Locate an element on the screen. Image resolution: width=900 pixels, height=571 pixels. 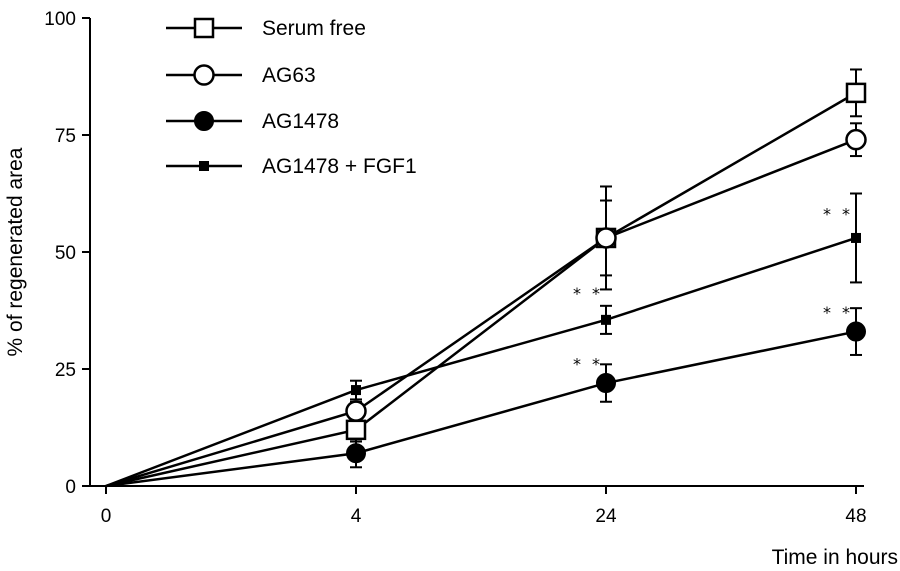
x-tick-label: 24 is located at coordinates (606, 516).